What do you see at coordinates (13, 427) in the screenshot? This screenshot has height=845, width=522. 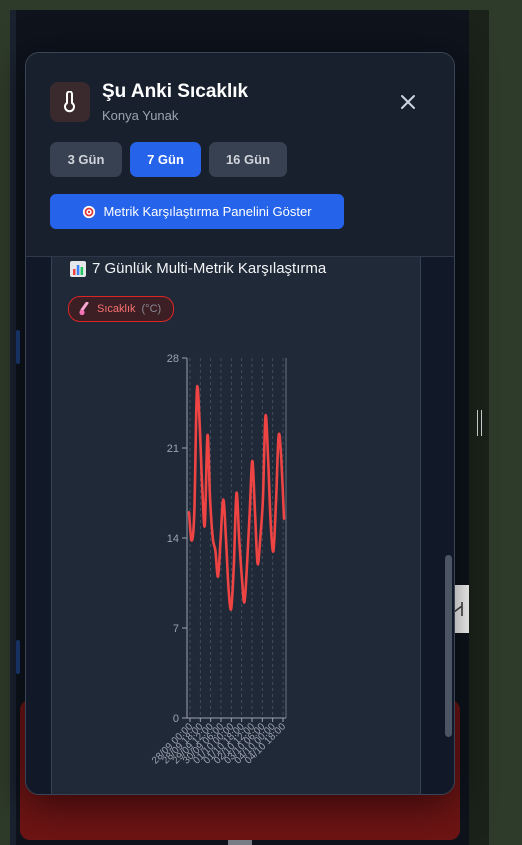 I see `background-sidebar-edge` at bounding box center [13, 427].